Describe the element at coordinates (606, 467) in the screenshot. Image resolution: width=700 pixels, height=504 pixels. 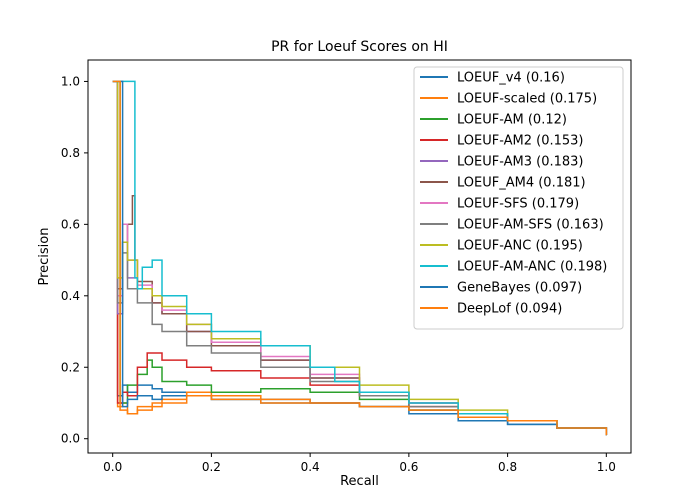
I see `x-tick-label: 1.0` at that location.